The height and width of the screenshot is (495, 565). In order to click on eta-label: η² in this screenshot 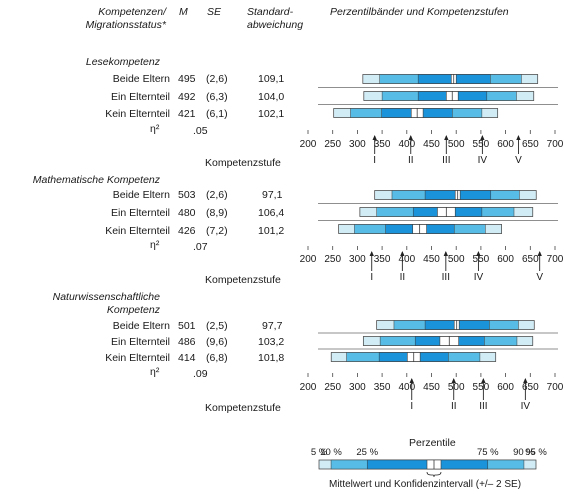, I will do `click(155, 245)`.